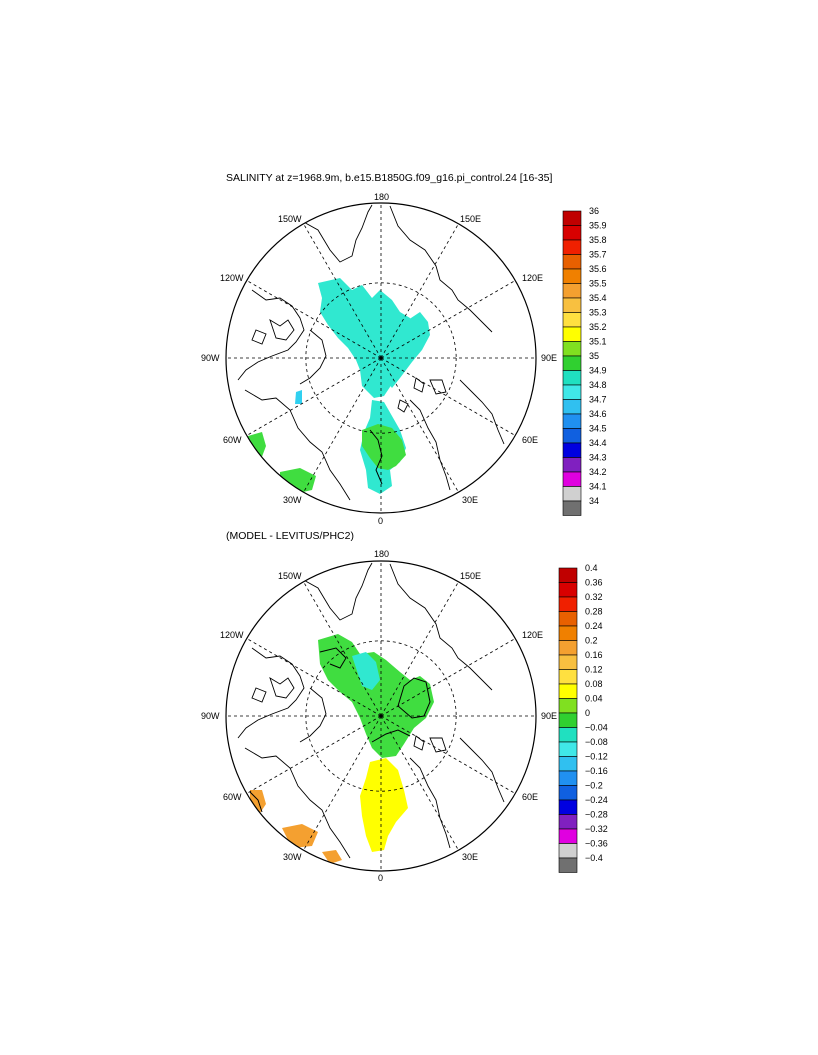 The height and width of the screenshot is (1055, 818). What do you see at coordinates (470, 576) in the screenshot?
I see `bot-label-150e: 150E` at bounding box center [470, 576].